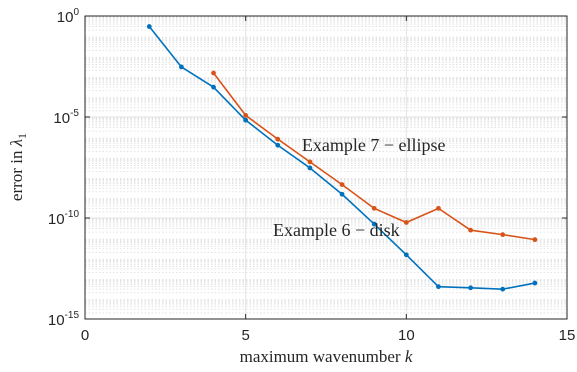  Describe the element at coordinates (406, 335) in the screenshot. I see `x-tick-label: 10` at that location.